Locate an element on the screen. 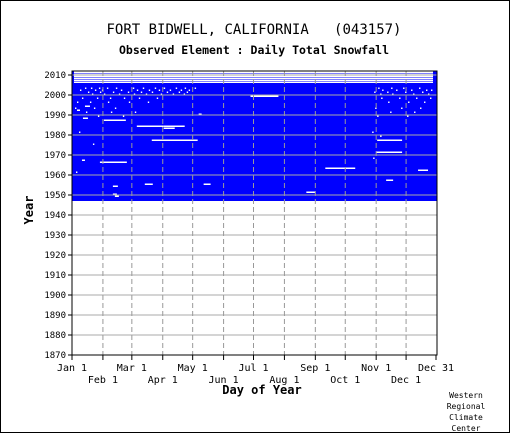  x-axis-label: Day of Year is located at coordinates (261, 390).